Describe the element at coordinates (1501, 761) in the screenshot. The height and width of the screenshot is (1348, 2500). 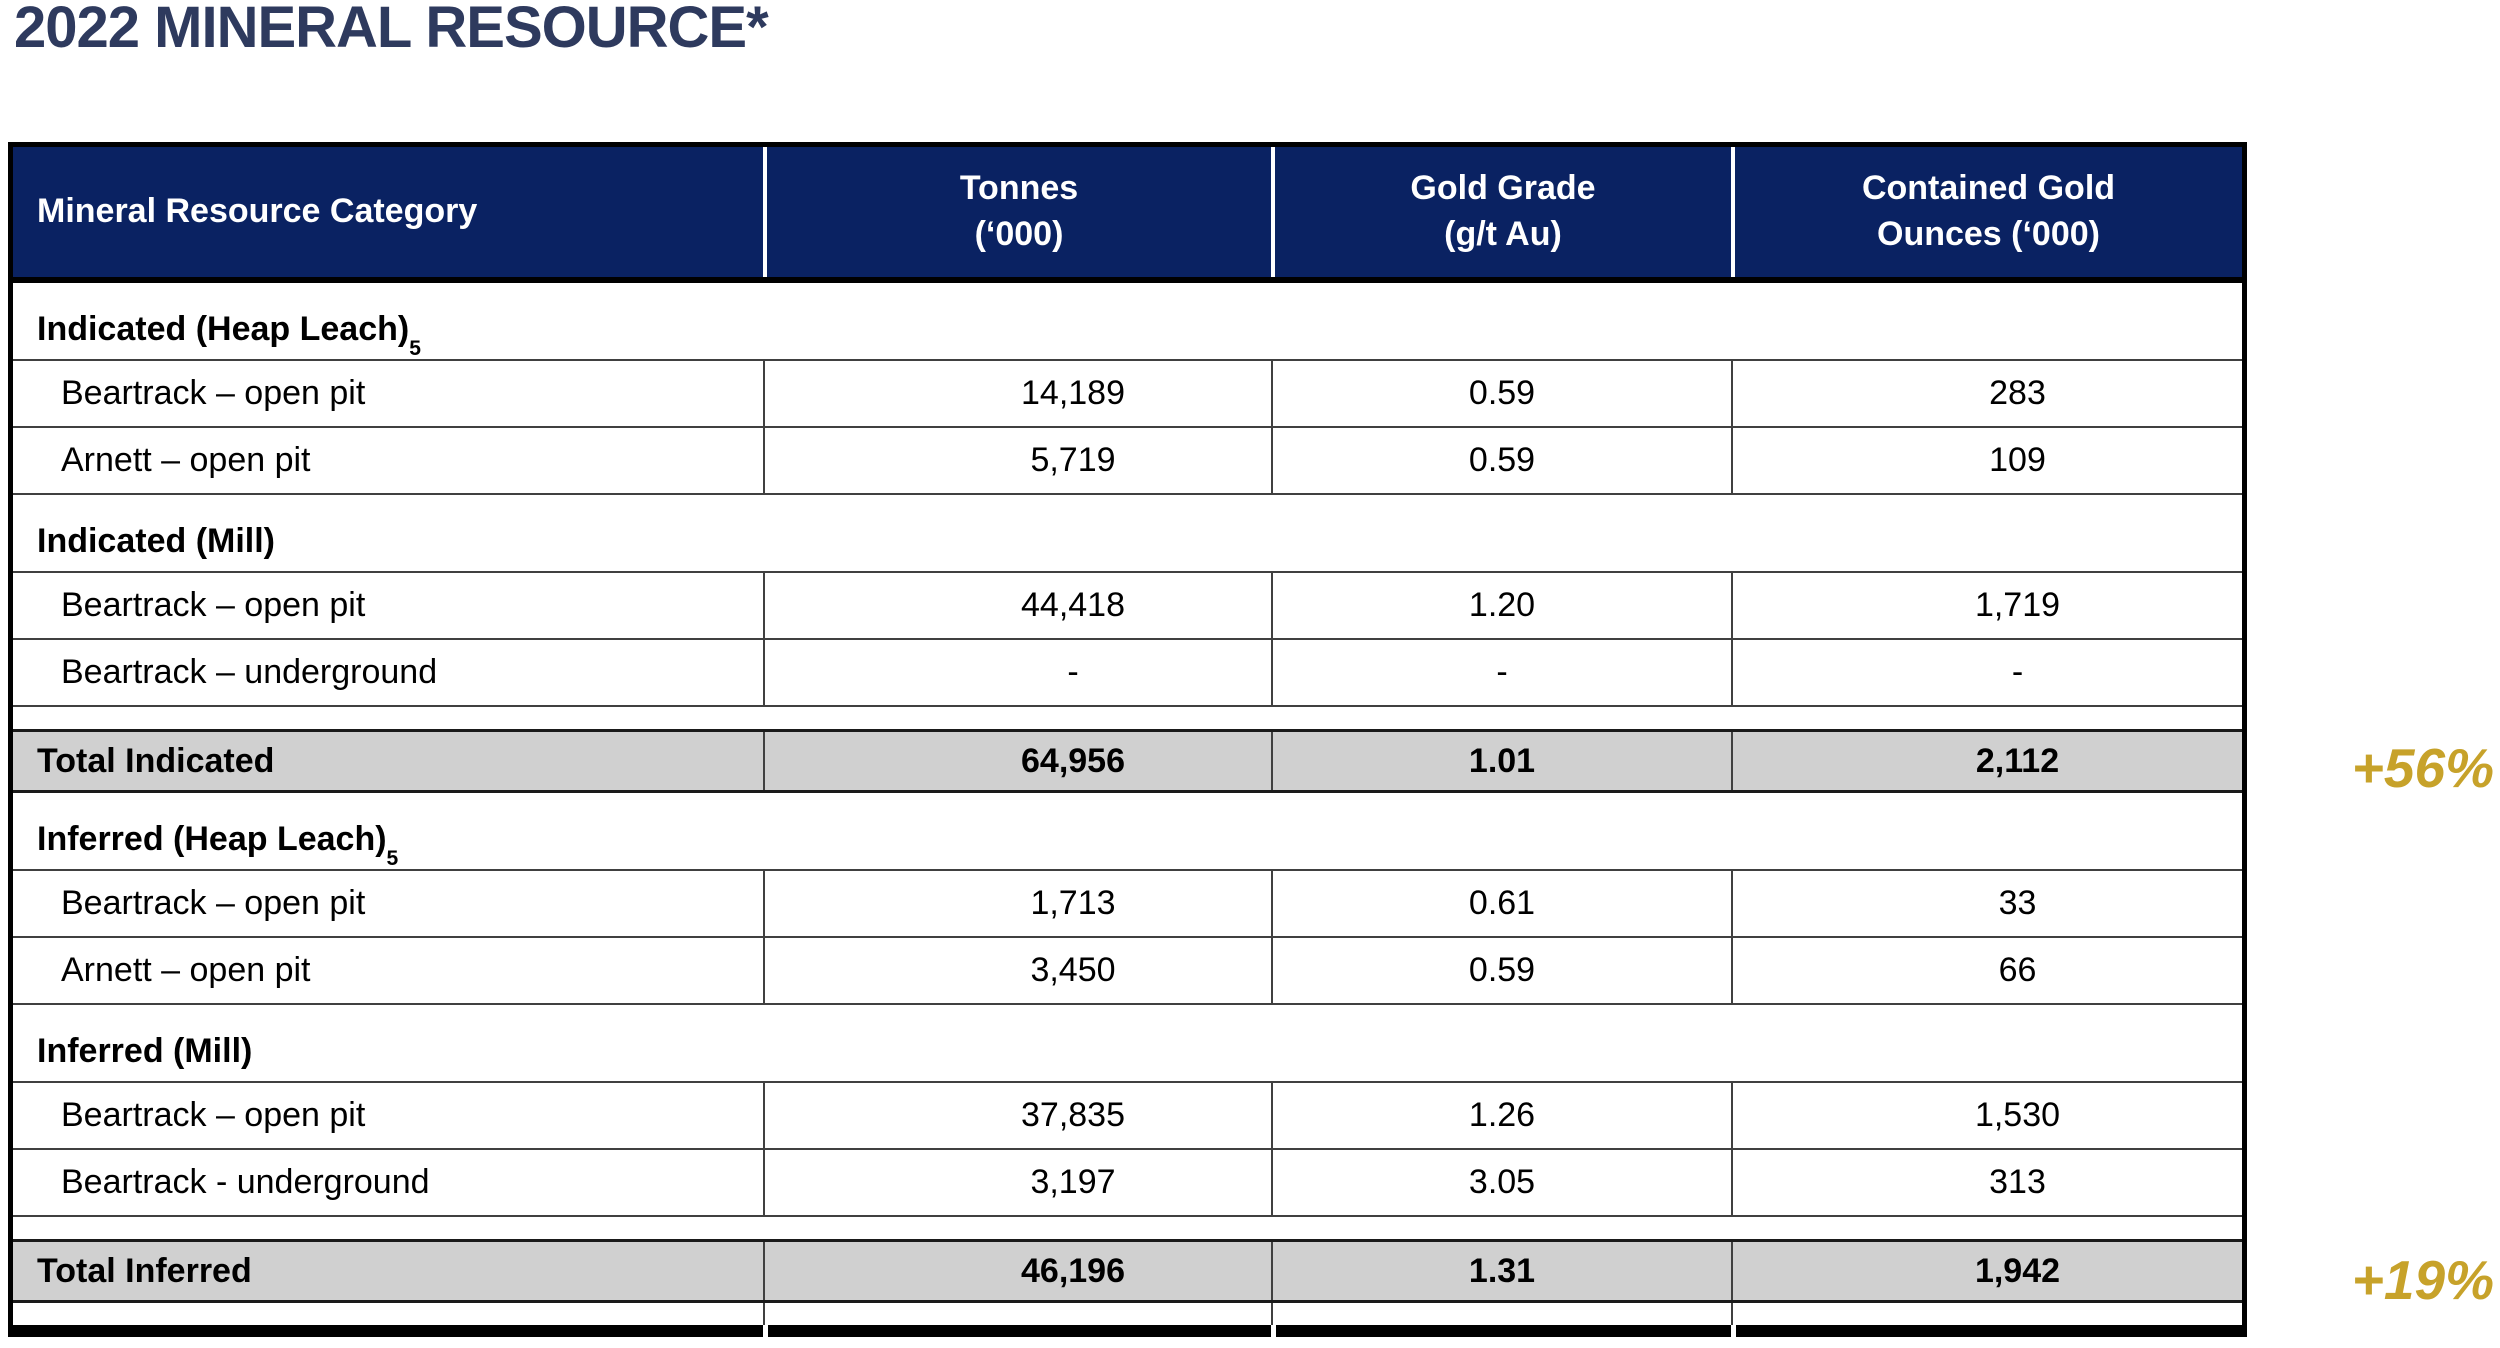
I see `grade-cell: 1.01` at that location.